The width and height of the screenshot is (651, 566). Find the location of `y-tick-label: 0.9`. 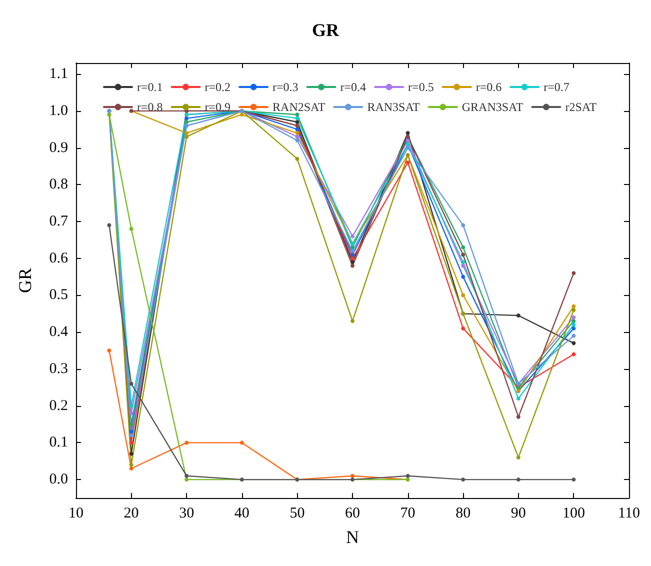

y-tick-label: 0.9 is located at coordinates (58, 148).